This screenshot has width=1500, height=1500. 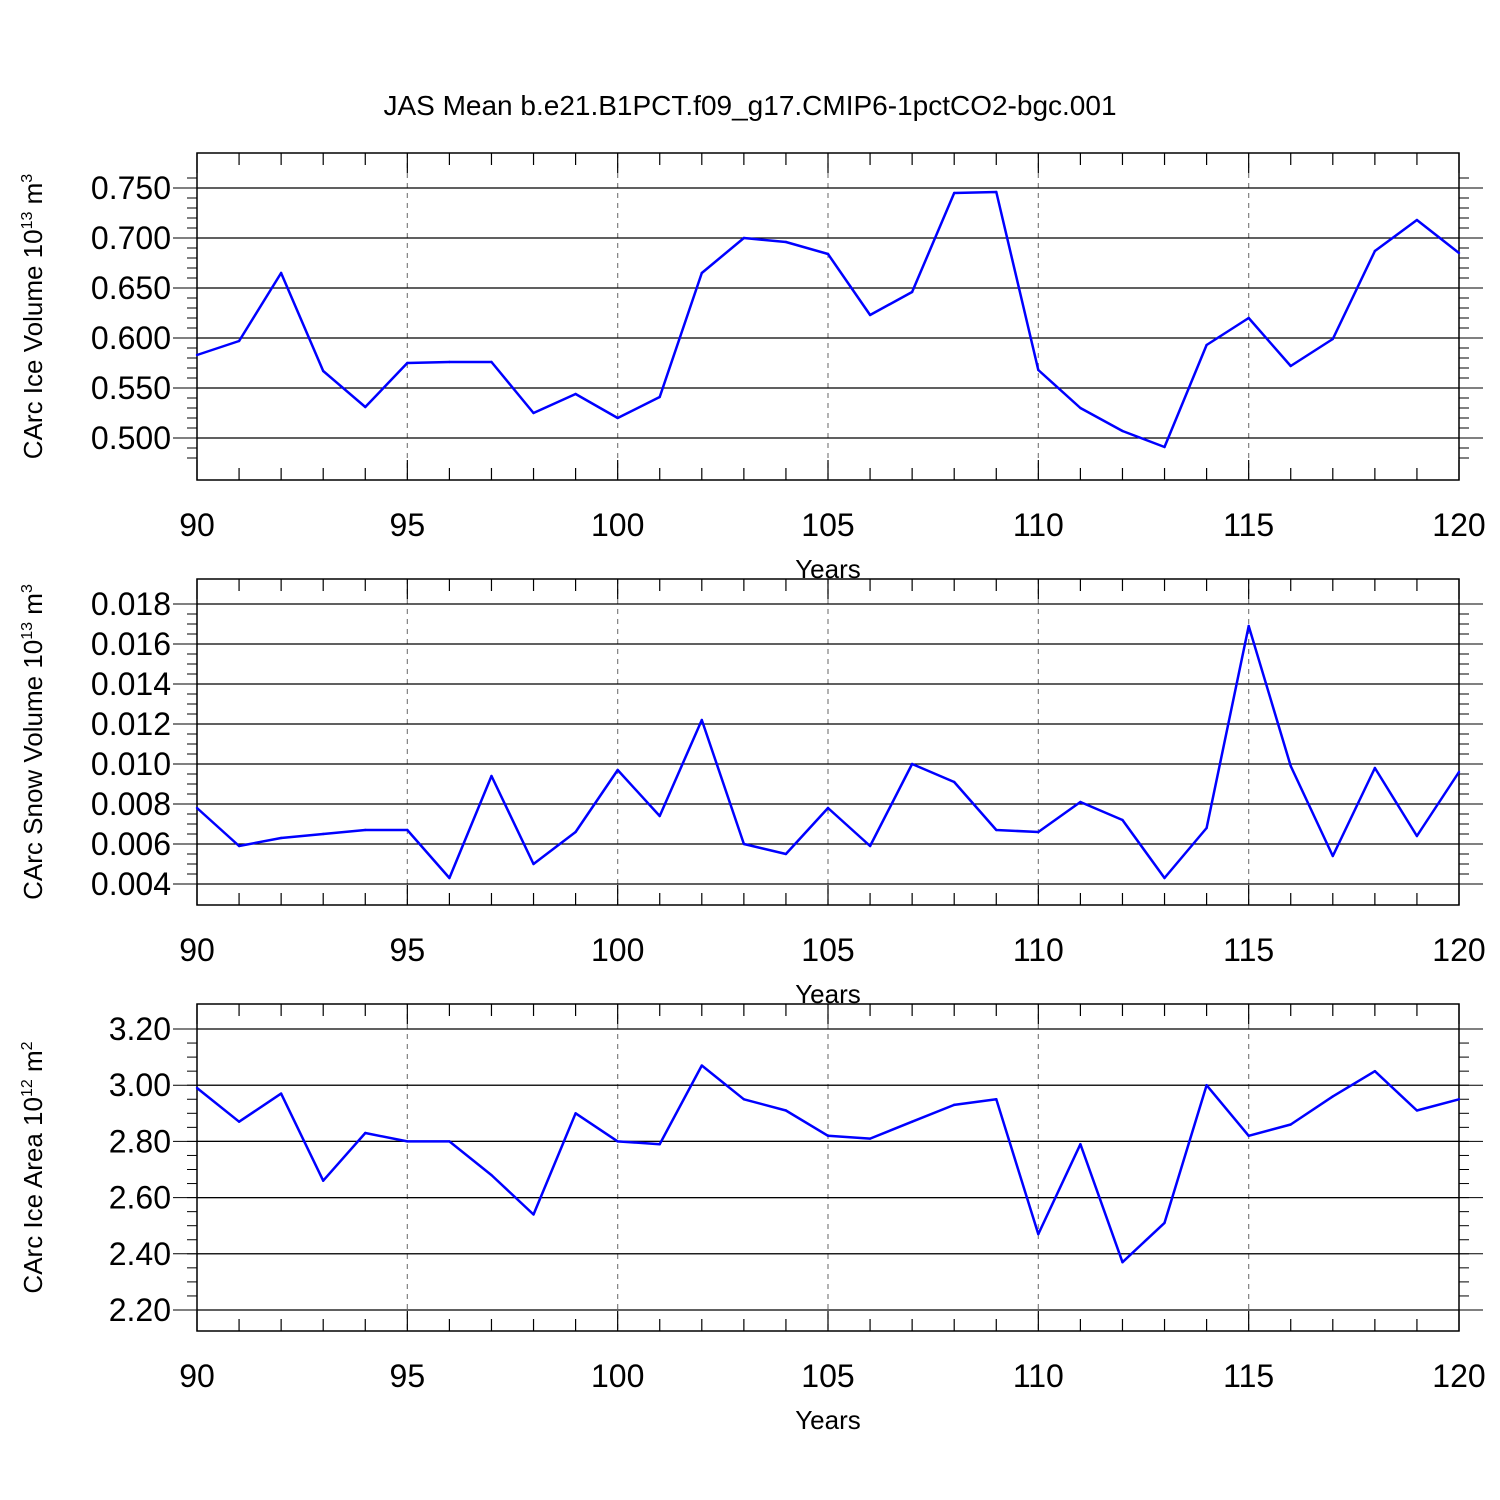 What do you see at coordinates (827, 1376) in the screenshot?
I see `x-tick-label: 105` at bounding box center [827, 1376].